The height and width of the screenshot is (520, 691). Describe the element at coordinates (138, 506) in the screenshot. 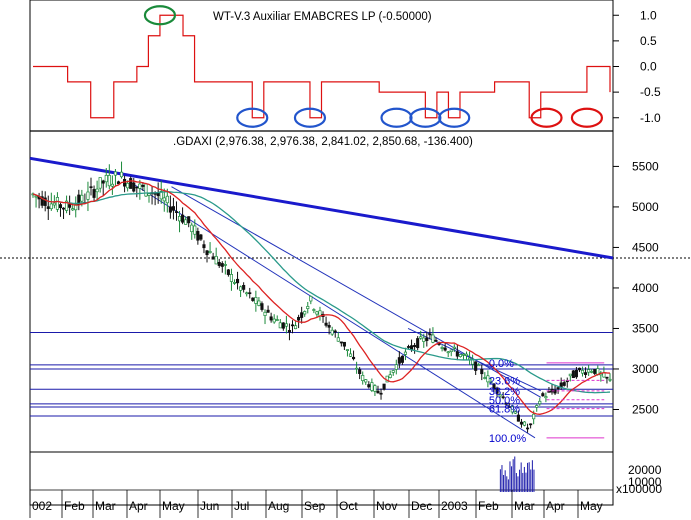

I see `x-tick-label: Apr` at that location.